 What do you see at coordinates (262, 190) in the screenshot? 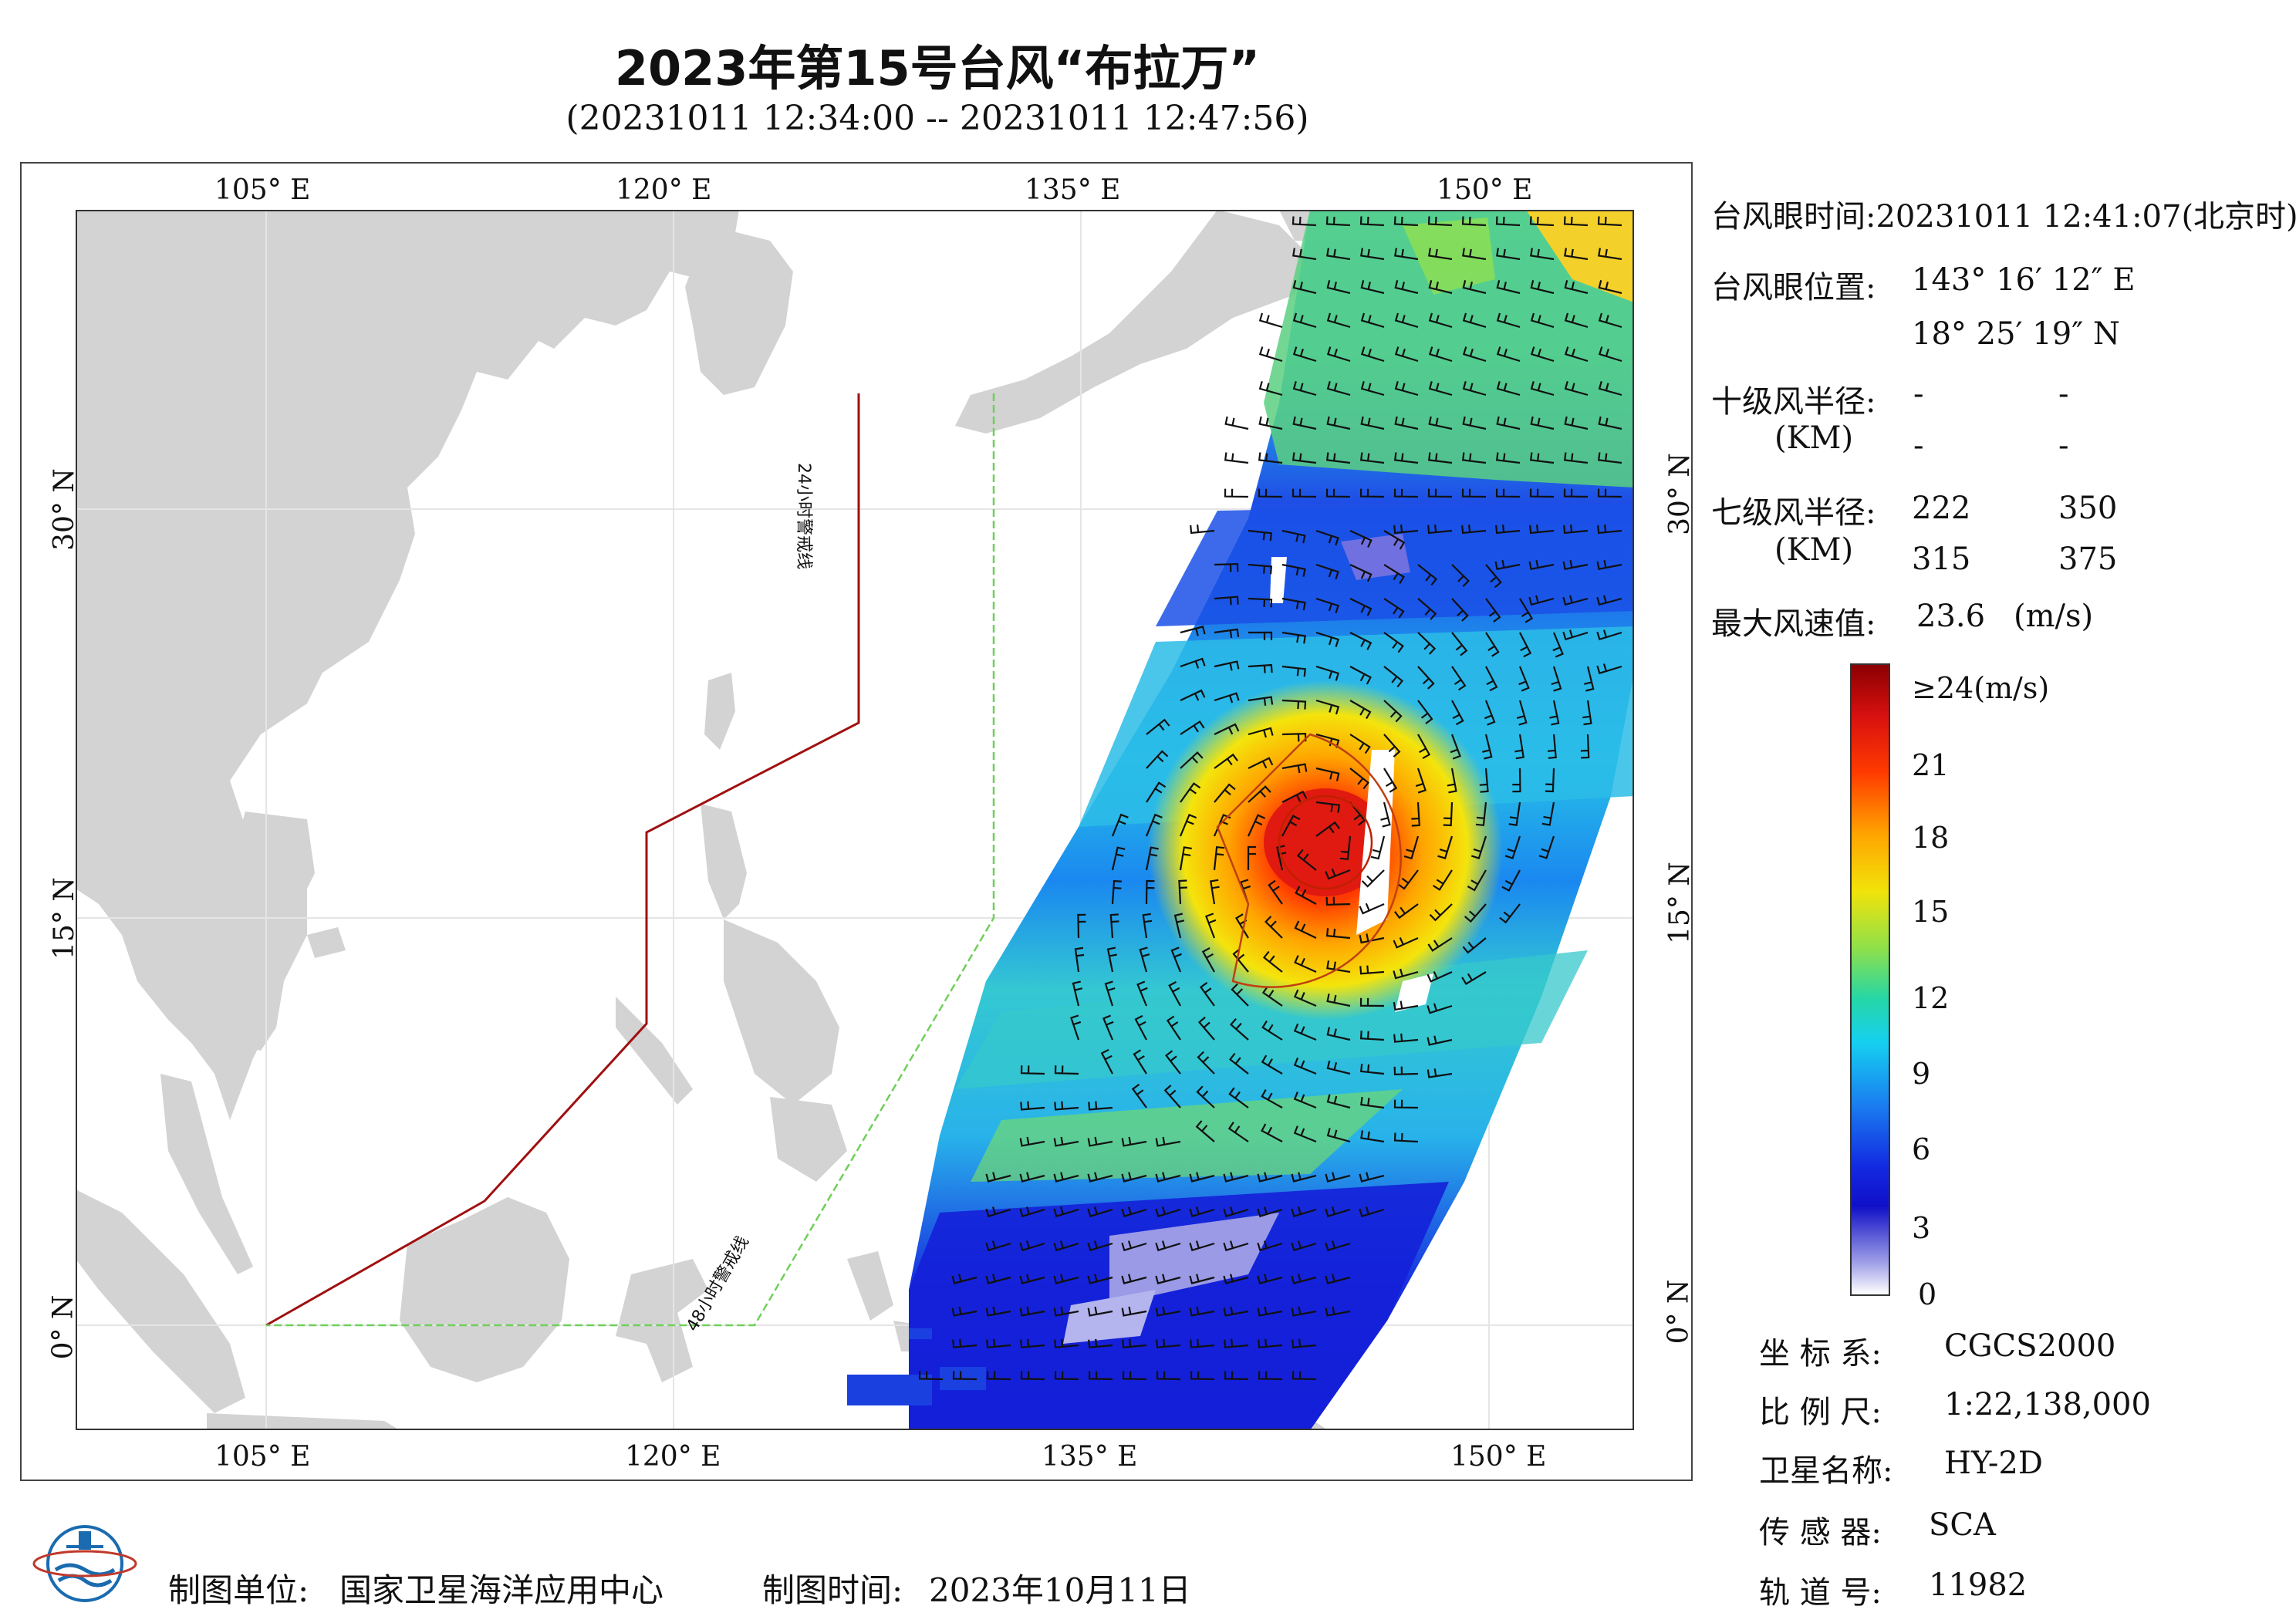
I see `lon-top-105: 105° E` at bounding box center [262, 190].